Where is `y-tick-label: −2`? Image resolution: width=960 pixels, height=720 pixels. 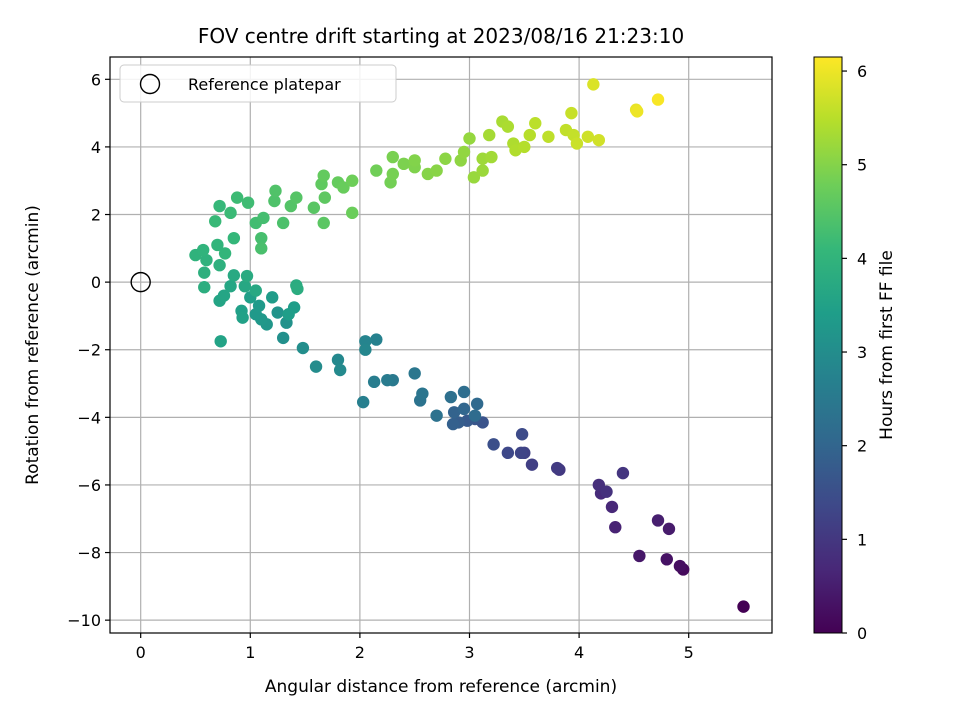 y-tick-label: −2 is located at coordinates (89, 350).